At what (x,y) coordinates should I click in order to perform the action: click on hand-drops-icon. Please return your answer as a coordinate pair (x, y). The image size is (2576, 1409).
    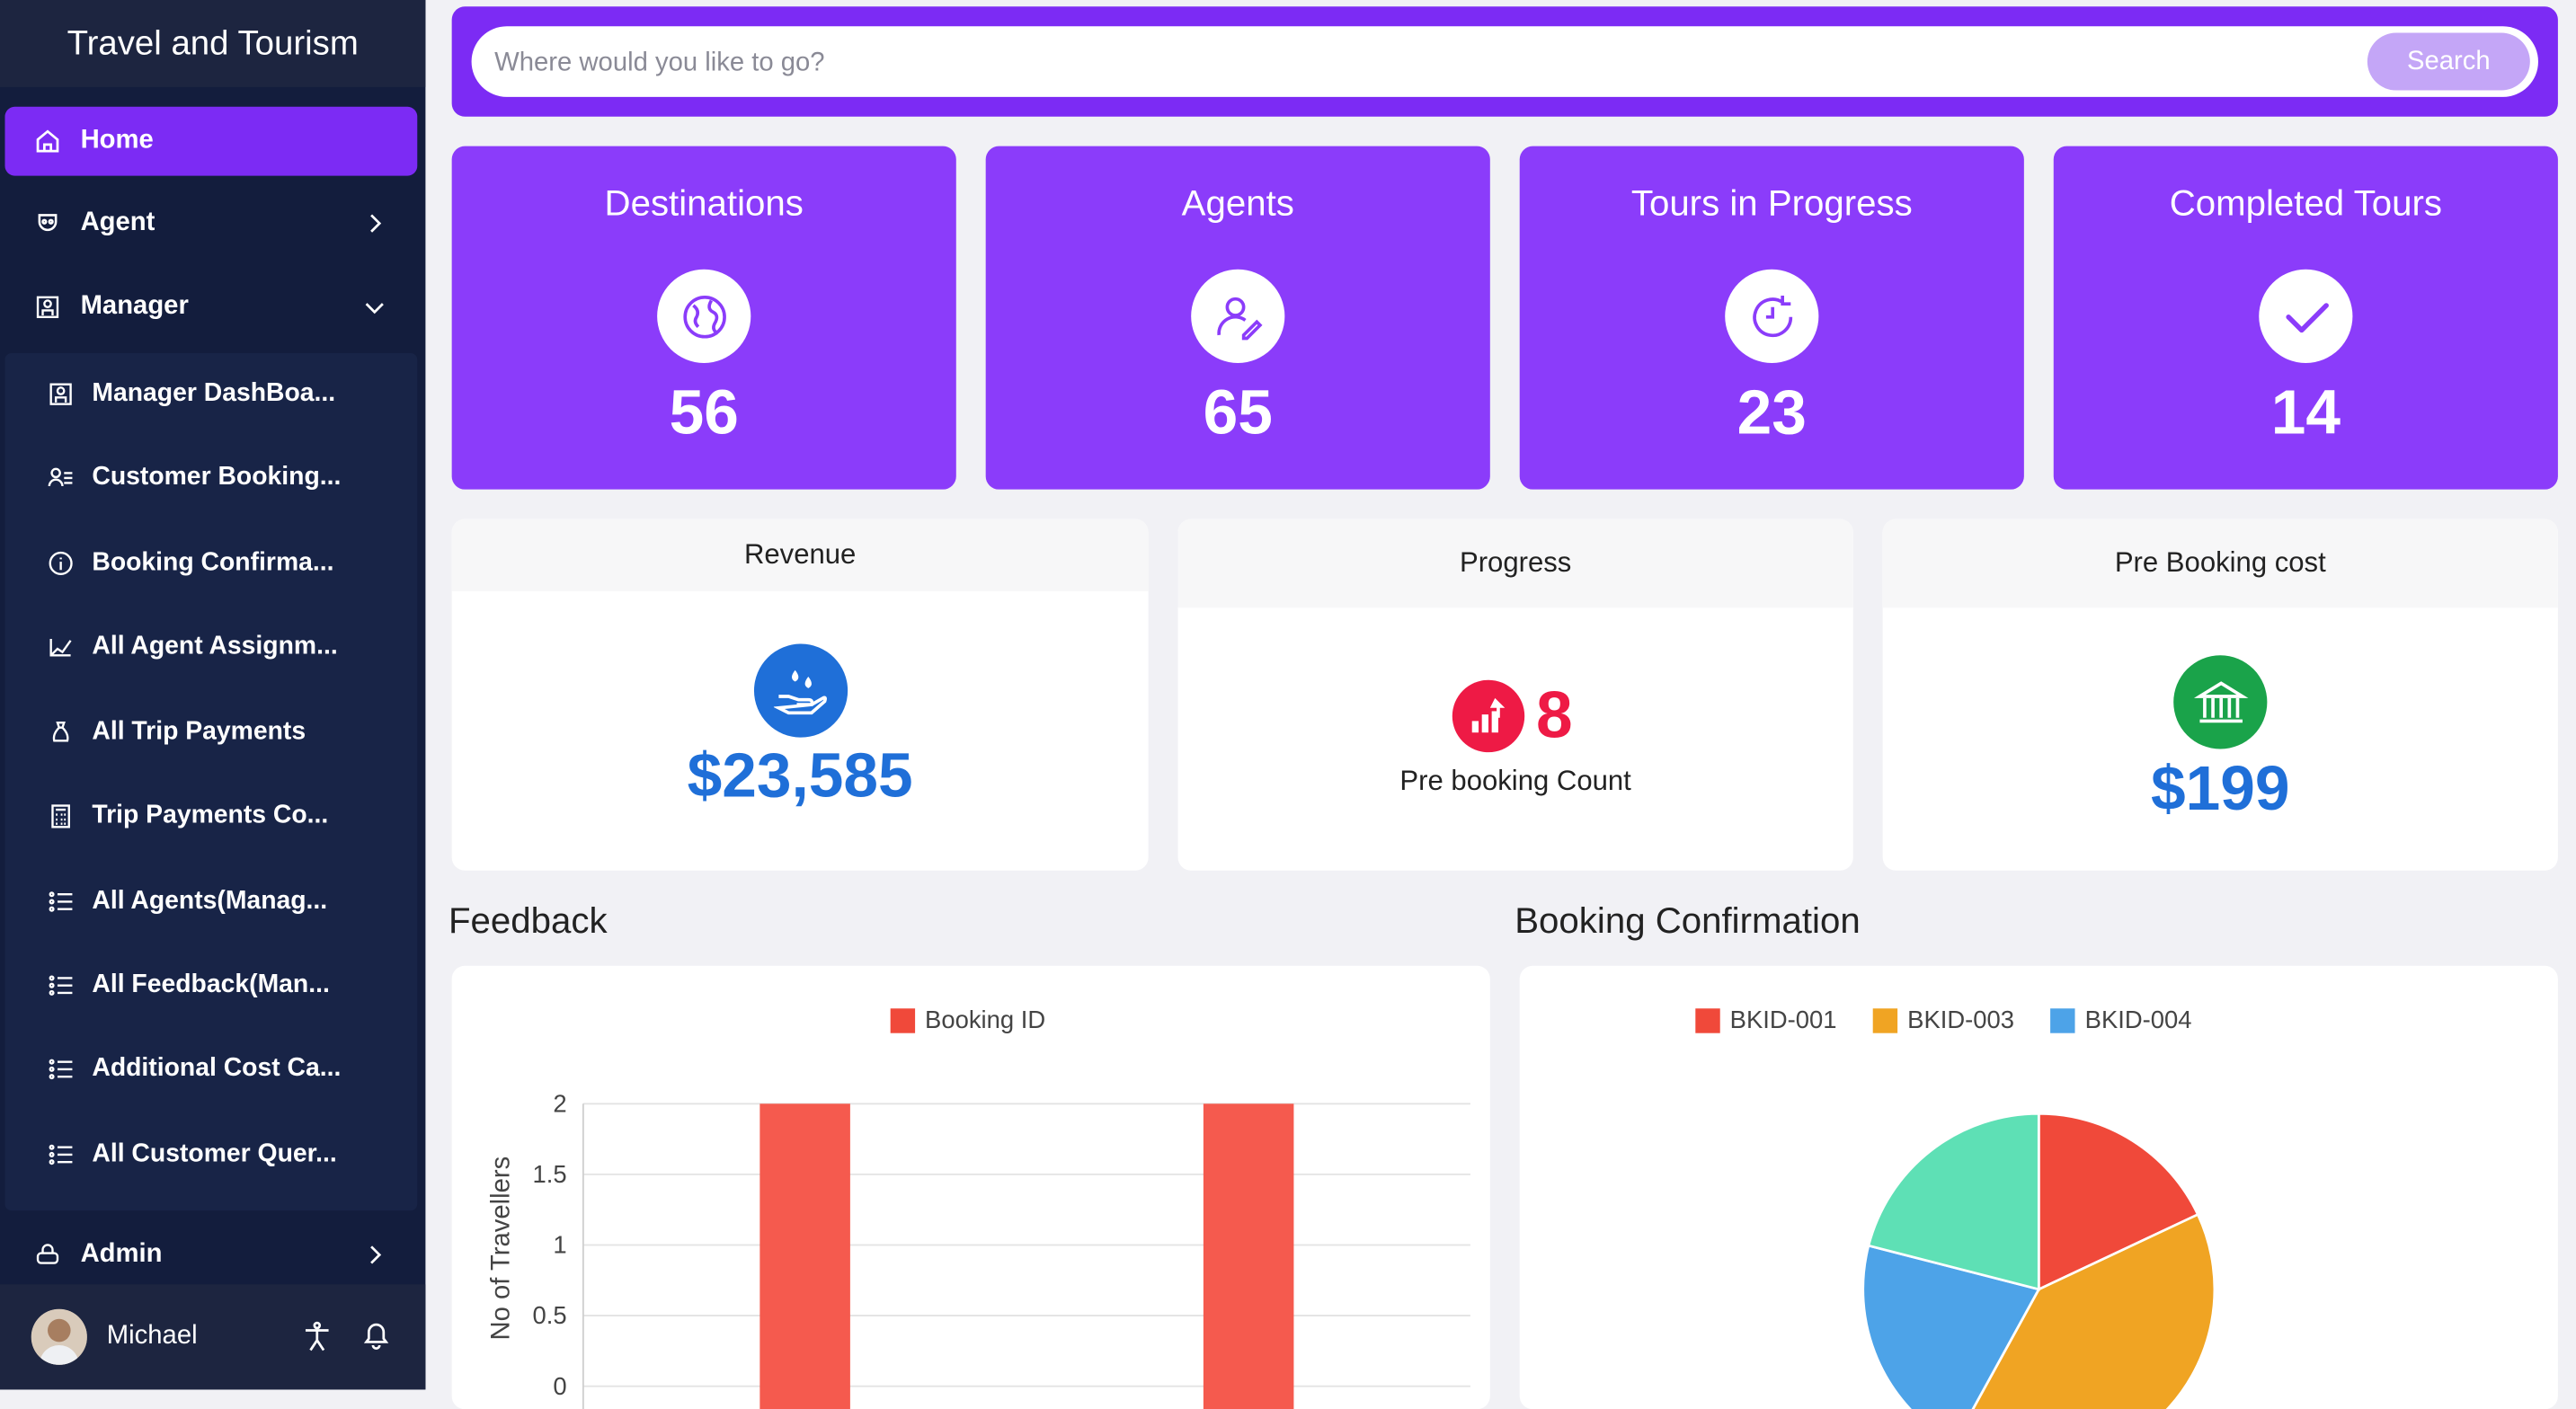
    Looking at the image, I should click on (801, 691).